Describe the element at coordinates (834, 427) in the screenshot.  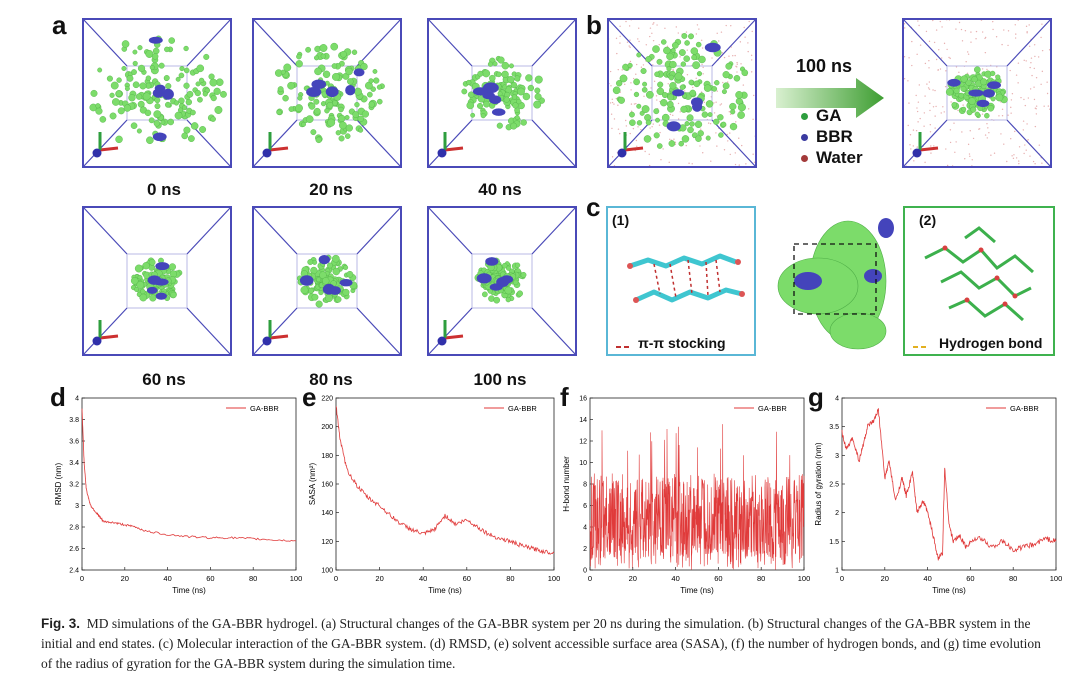
I see `y-tick-label: 3.5` at that location.